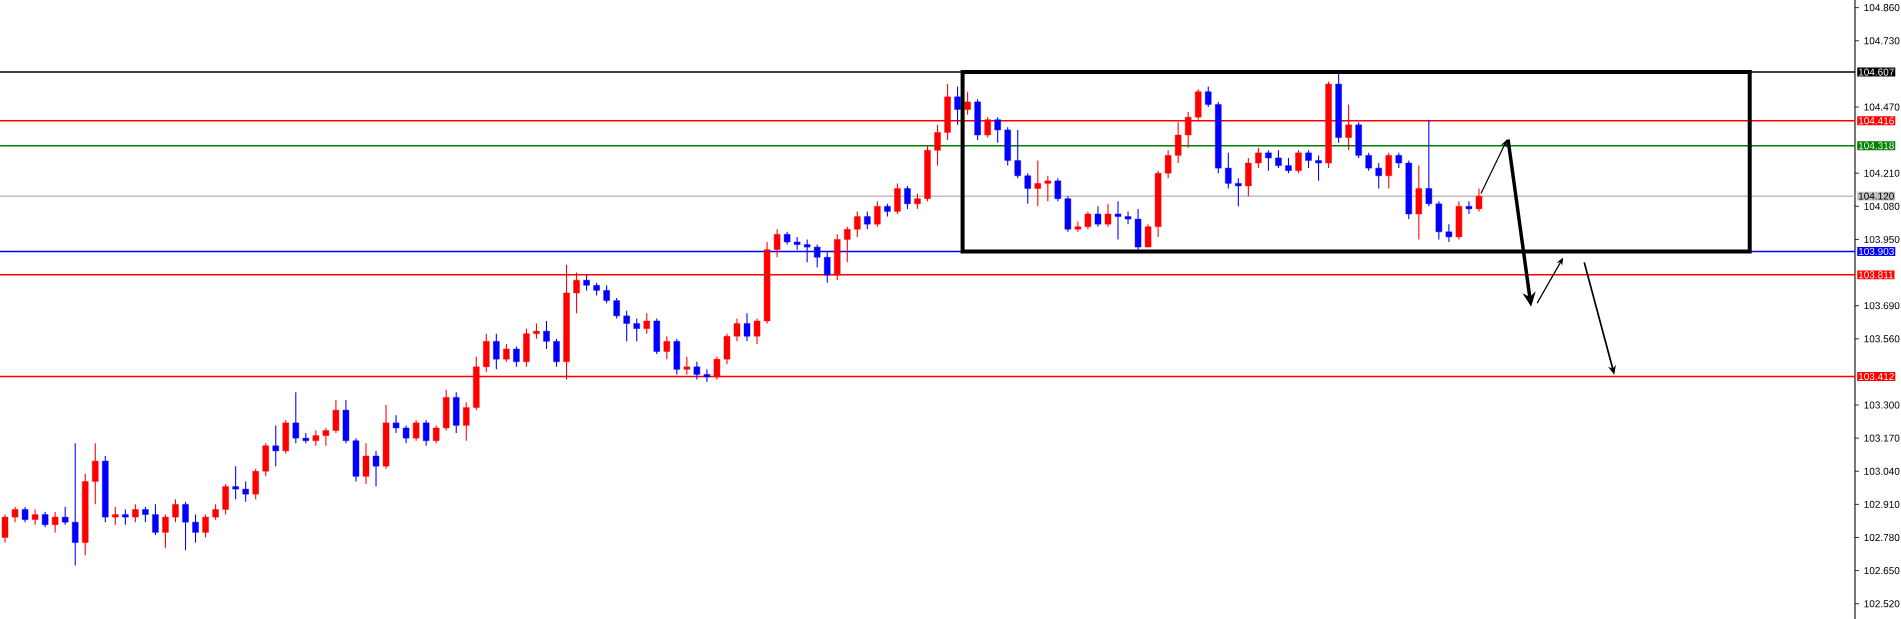 This screenshot has width=1901, height=619. I want to click on ref-line-label: 103.811, so click(1876, 275).